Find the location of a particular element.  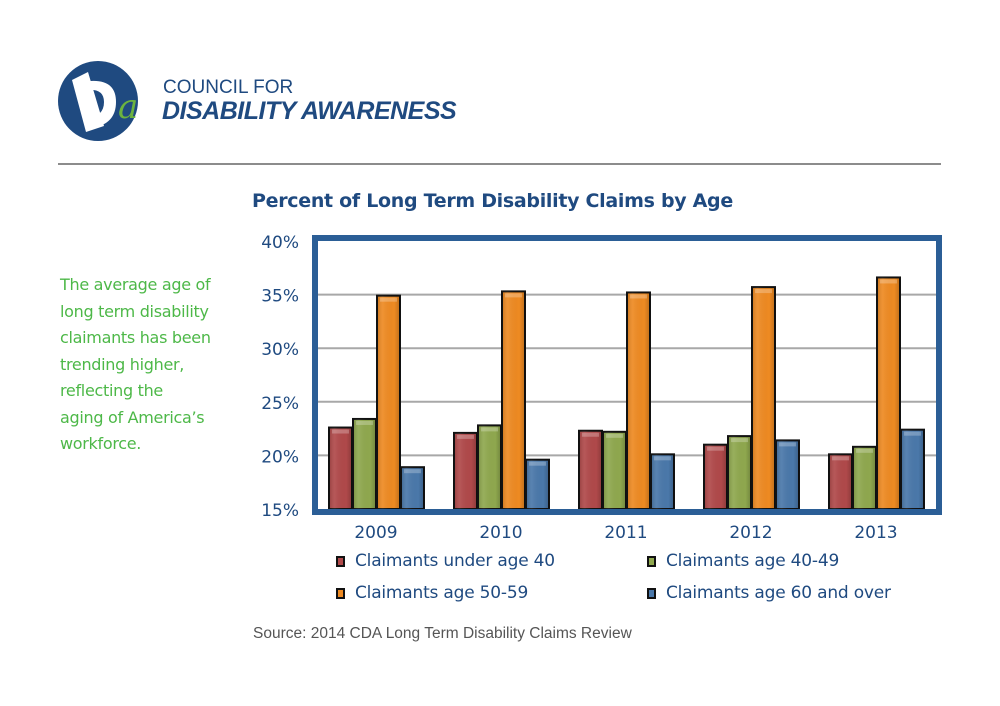

summary-line: long term disability is located at coordinates (134, 311).